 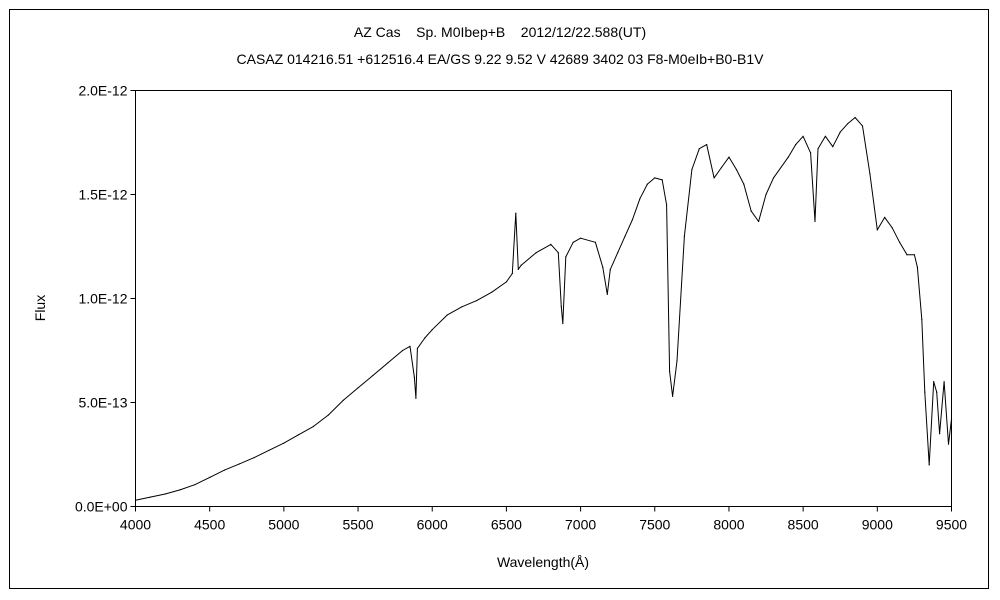 I want to click on x-axis-label: Wavelength(Å), so click(x=543, y=562).